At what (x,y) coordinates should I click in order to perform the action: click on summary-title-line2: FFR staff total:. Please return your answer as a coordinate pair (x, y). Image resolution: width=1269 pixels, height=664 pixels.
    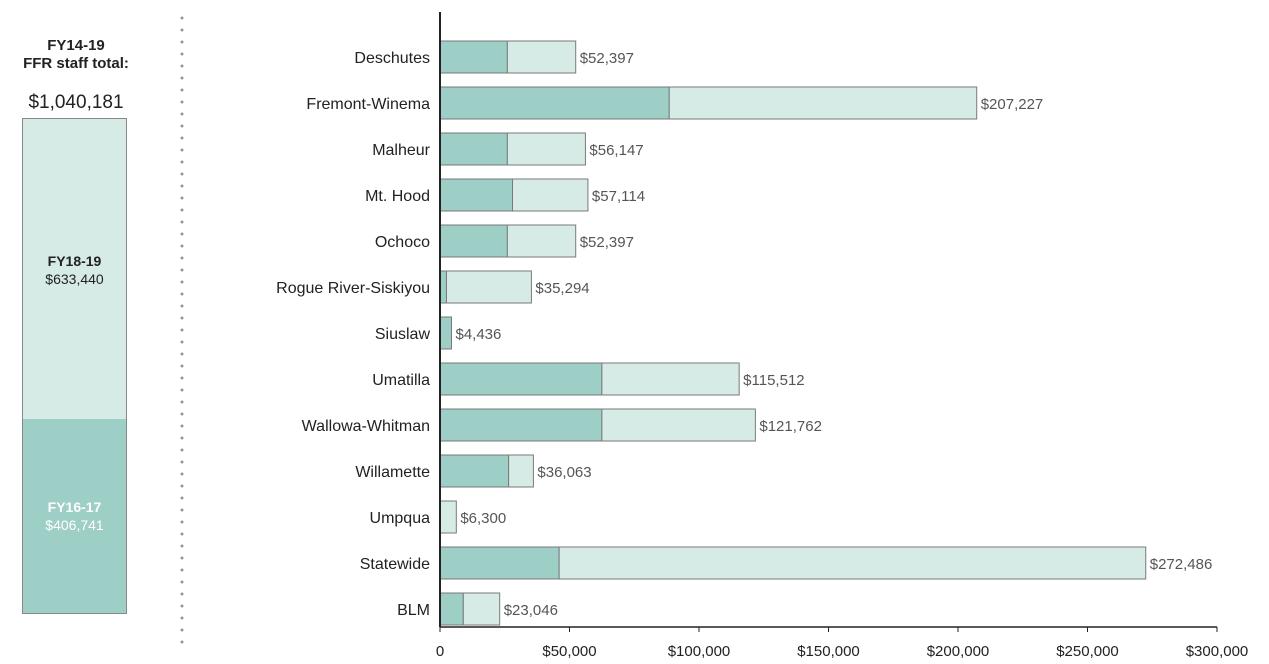
    Looking at the image, I should click on (76, 63).